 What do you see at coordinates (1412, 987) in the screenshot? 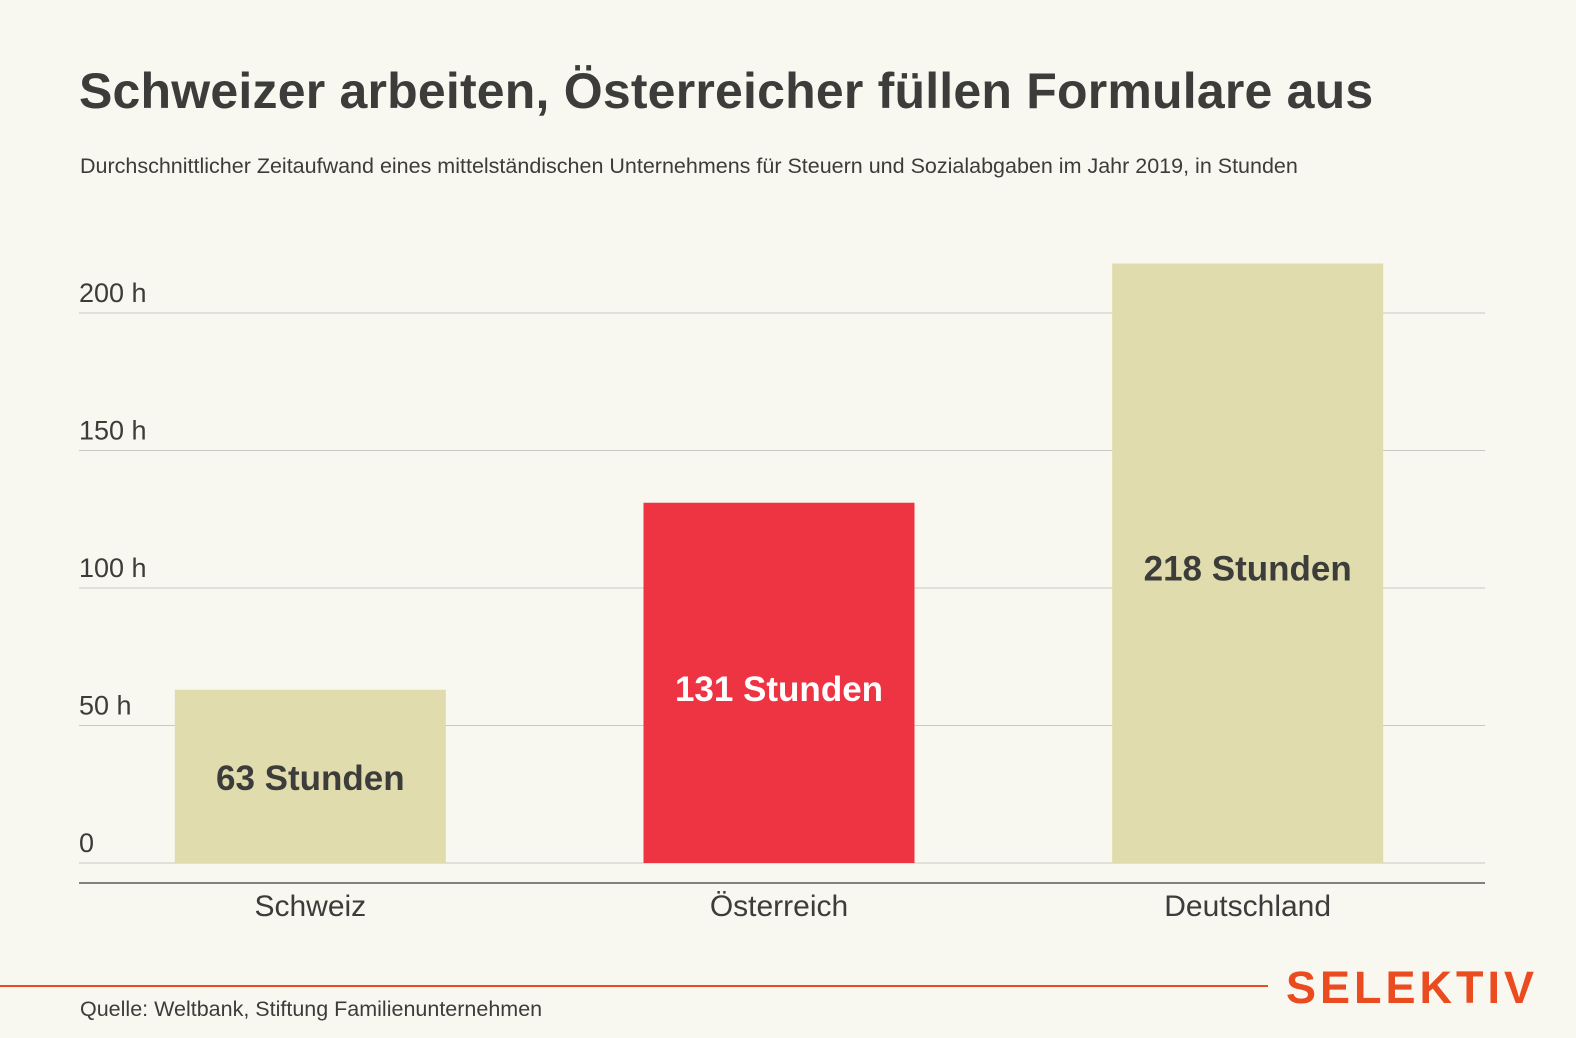
I see `brand-logo: SELEKTIV` at bounding box center [1412, 987].